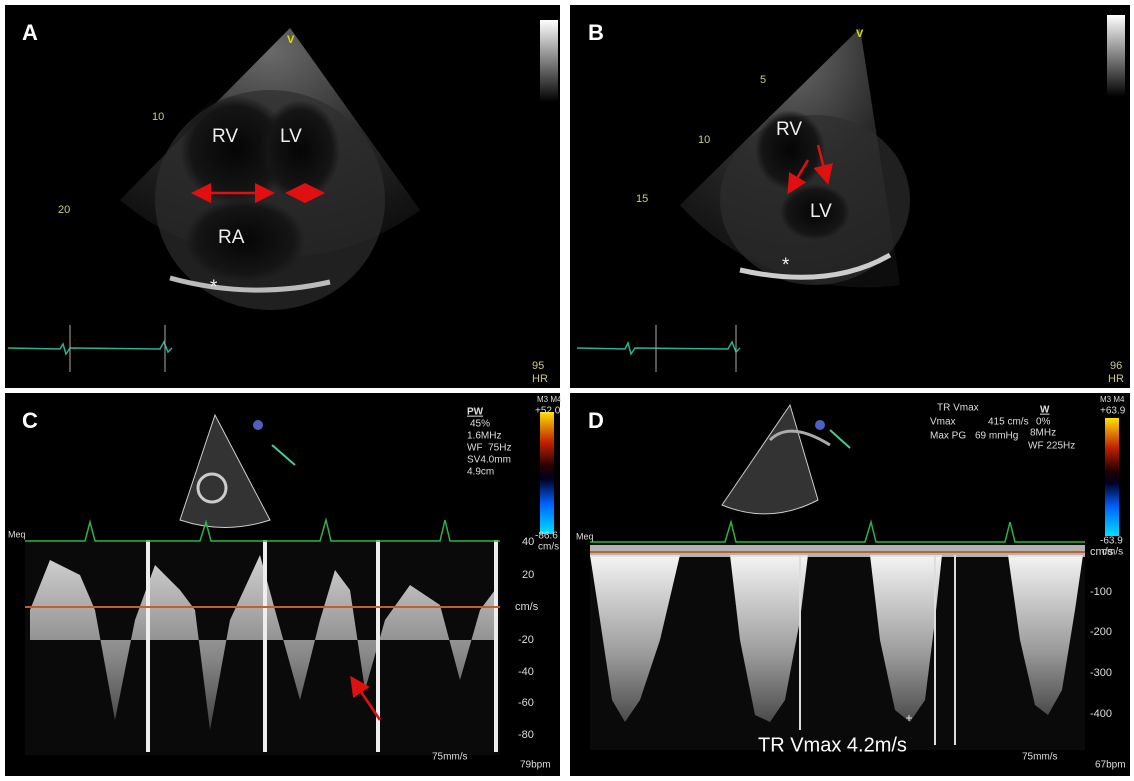 The image size is (1134, 781). What do you see at coordinates (763, 80) in the screenshot?
I see `depth-label: 5` at bounding box center [763, 80].